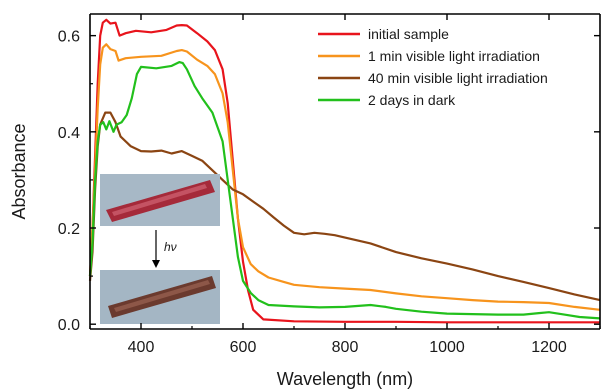 Image resolution: width=601 pixels, height=391 pixels. Describe the element at coordinates (69, 37) in the screenshot. I see `y-tick-label: 0.6` at that location.